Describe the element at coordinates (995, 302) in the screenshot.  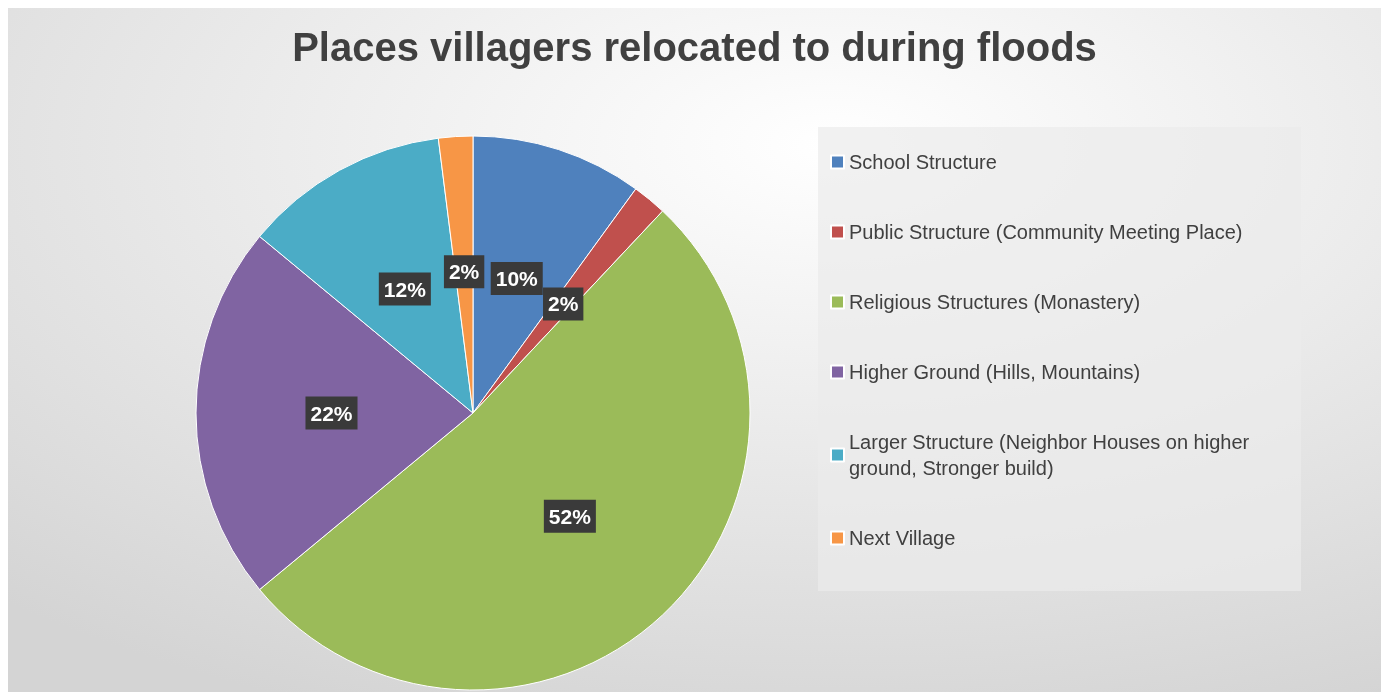
I see `legend-label: Religious Structures (Monastery)` at that location.